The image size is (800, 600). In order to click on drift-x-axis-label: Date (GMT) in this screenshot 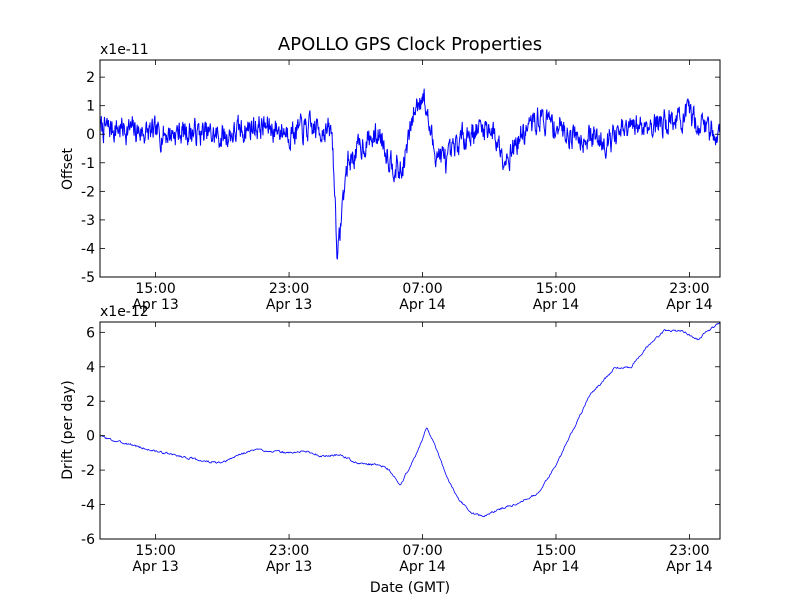, I will do `click(410, 588)`.